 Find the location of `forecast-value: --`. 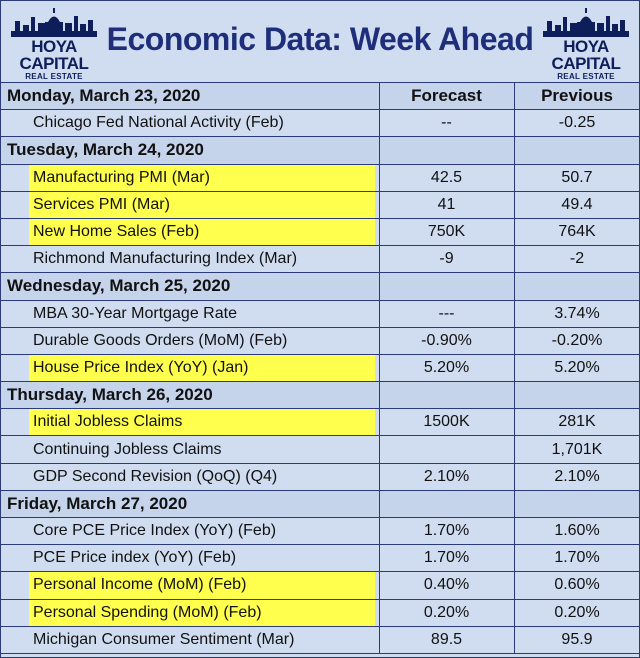

forecast-value: -- is located at coordinates (446, 123).